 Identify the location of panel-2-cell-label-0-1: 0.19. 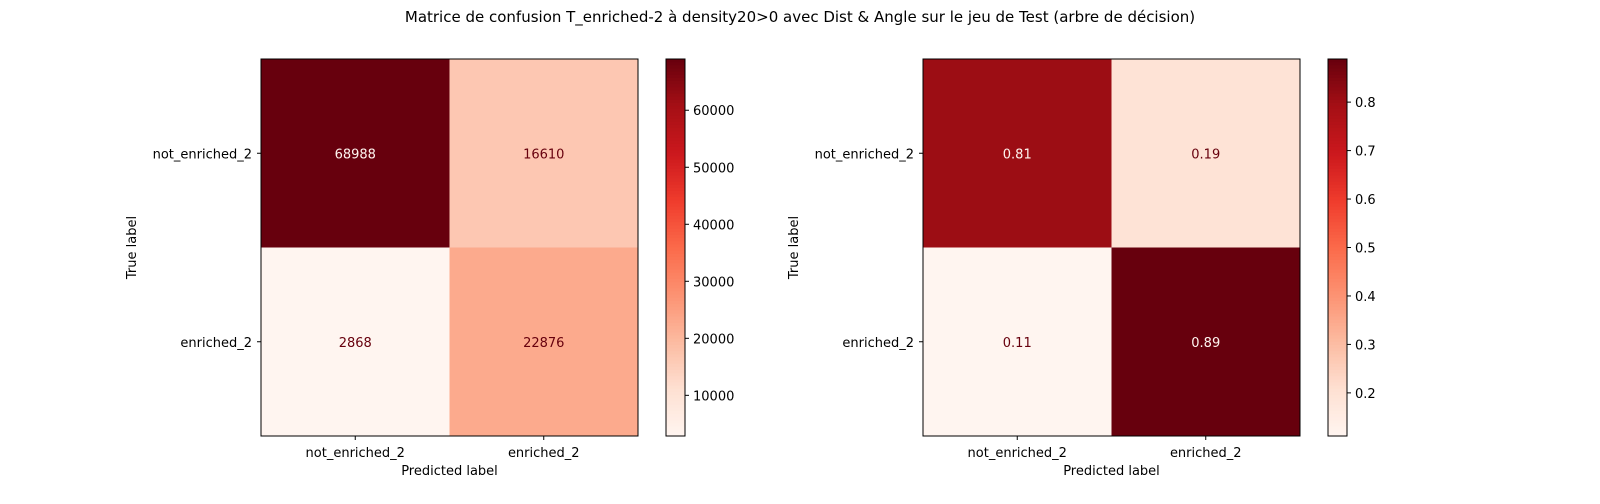
(1205, 154).